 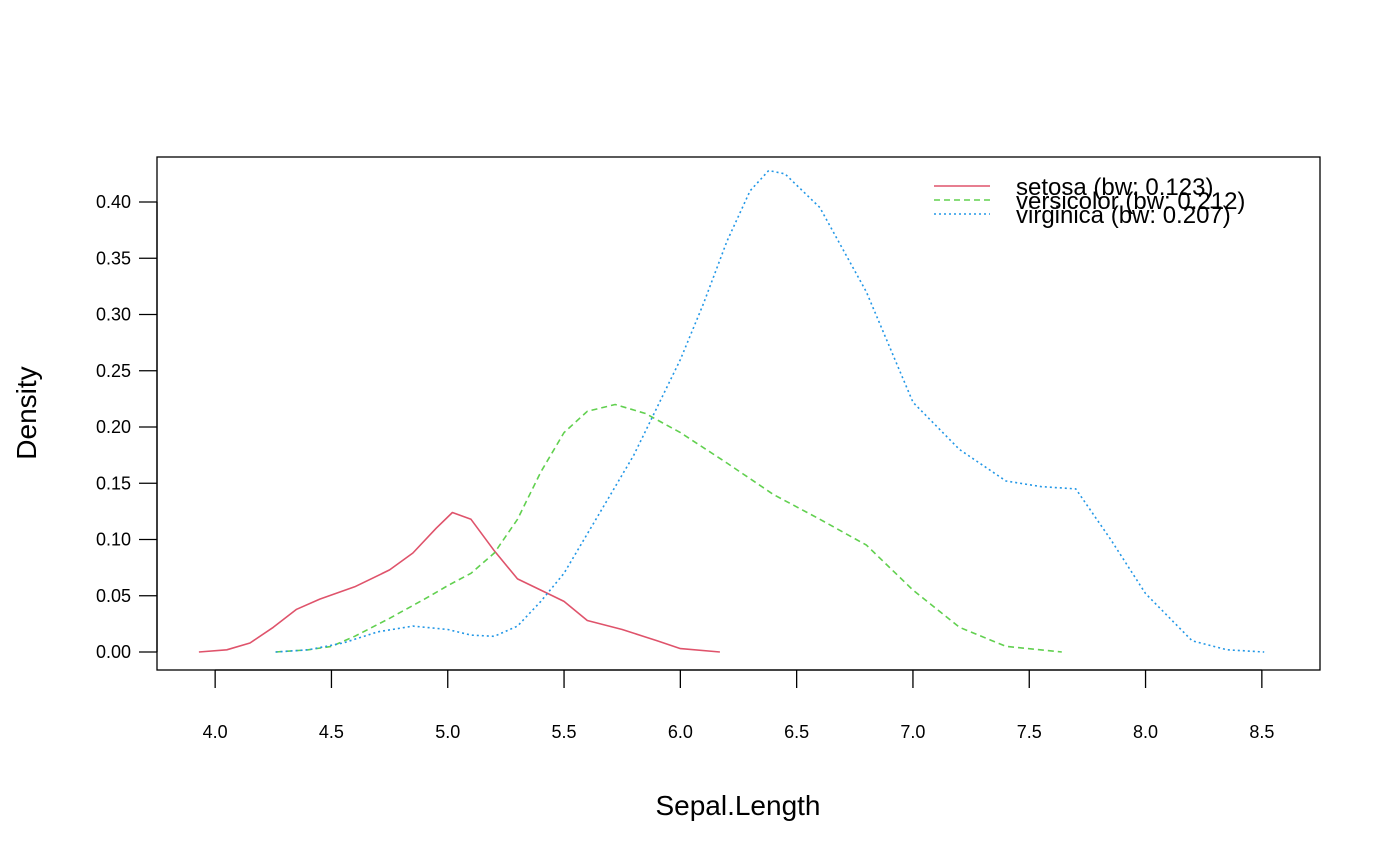 I want to click on x-tick-label: 4.5, so click(x=331, y=732).